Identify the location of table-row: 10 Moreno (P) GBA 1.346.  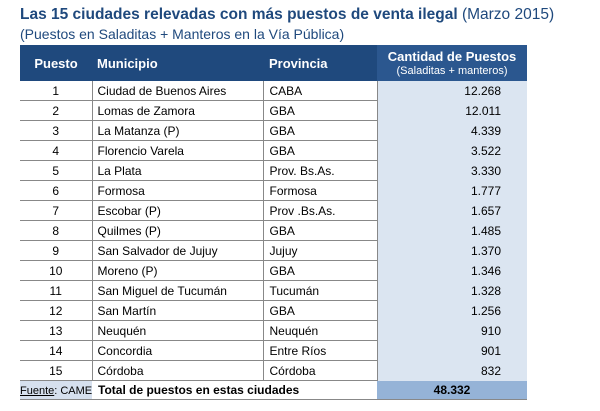
(273, 270).